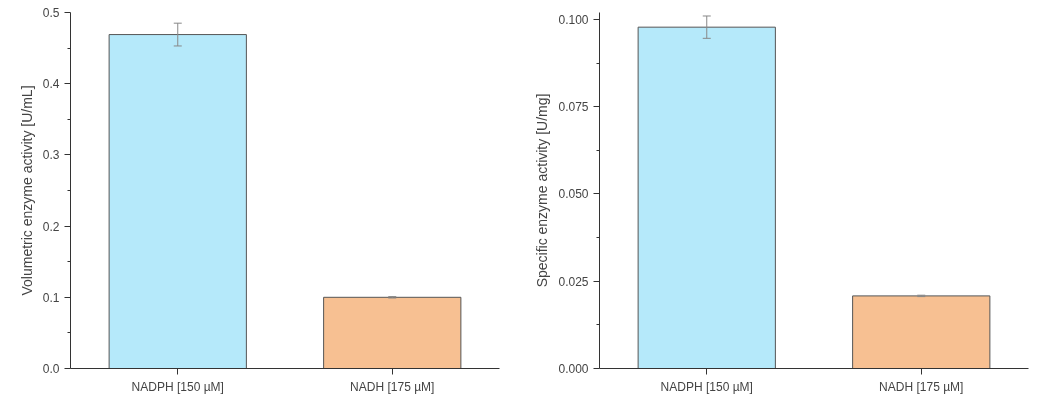  What do you see at coordinates (573, 107) in the screenshot?
I see `y-tick-label: 0.075` at bounding box center [573, 107].